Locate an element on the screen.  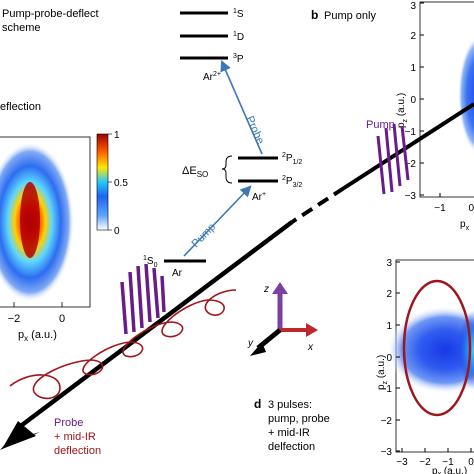
level-1d-label: 1D is located at coordinates (238, 37).